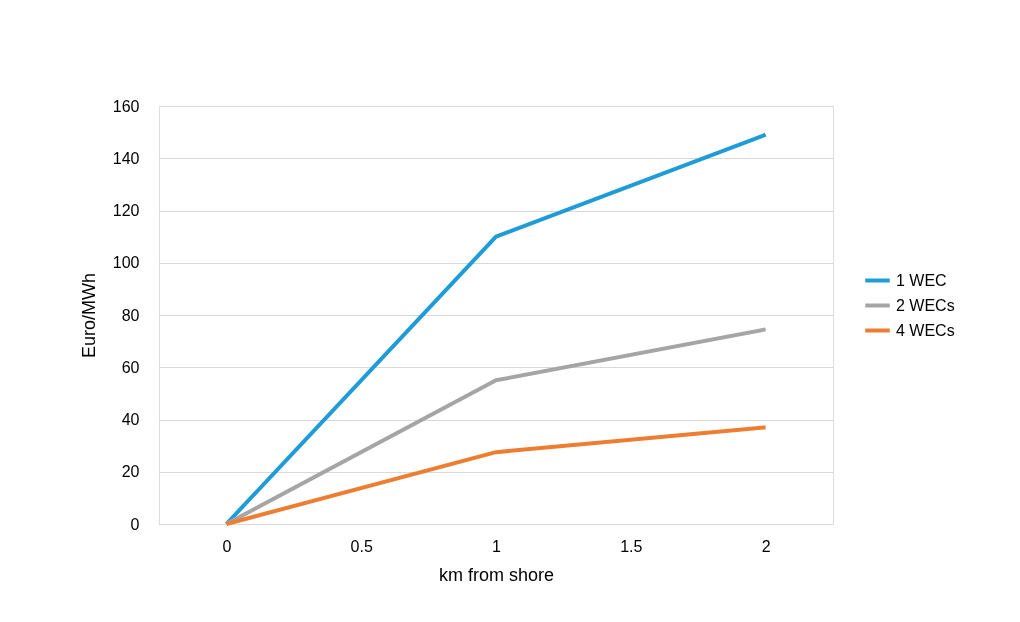 This screenshot has height=622, width=1020. What do you see at coordinates (631, 546) in the screenshot?
I see `x-tick-label: 1.5` at bounding box center [631, 546].